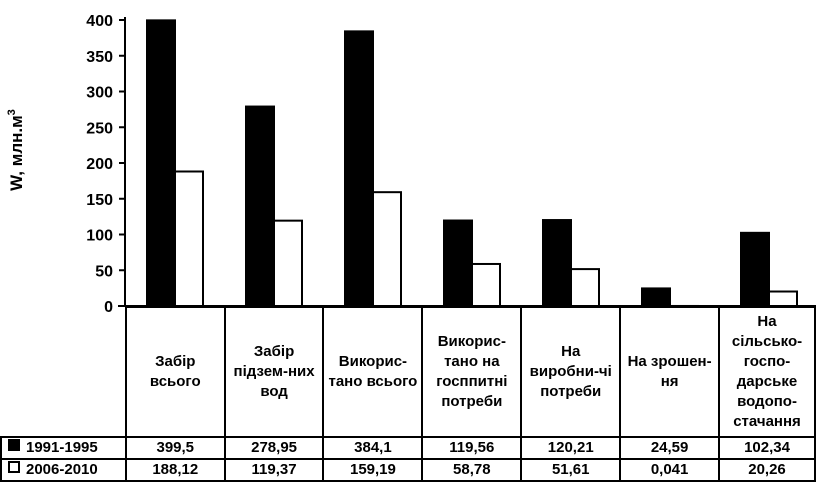  What do you see at coordinates (14, 445) in the screenshot?
I see `legend-swatch-filled` at bounding box center [14, 445].